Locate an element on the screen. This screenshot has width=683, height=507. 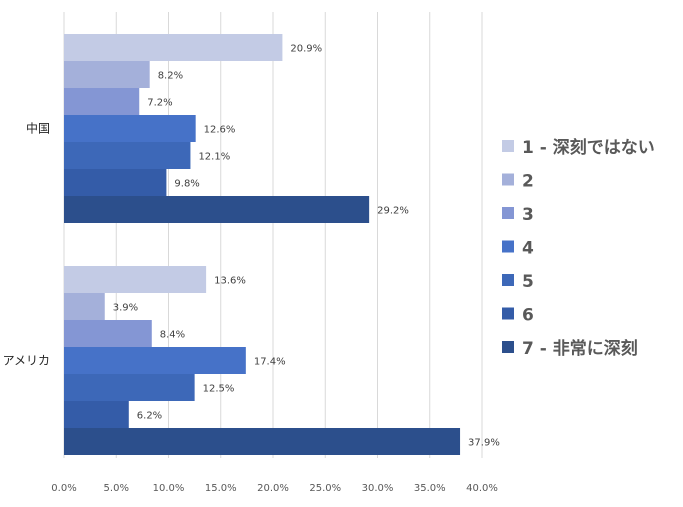
data-label: 3.9% is located at coordinates (125, 308).